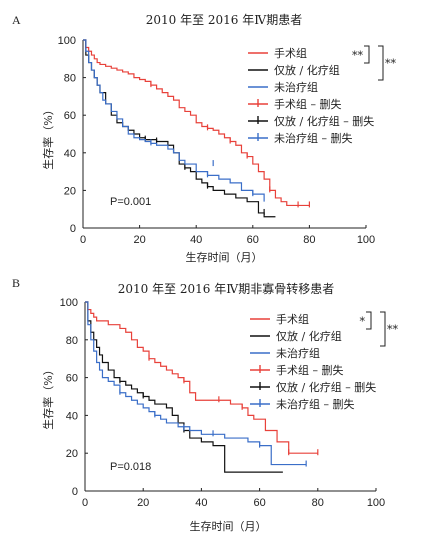 This screenshot has width=430, height=546. What do you see at coordinates (224, 257) in the screenshot?
I see `panel-a-xlabel: 生存时间（月）` at bounding box center [224, 257].